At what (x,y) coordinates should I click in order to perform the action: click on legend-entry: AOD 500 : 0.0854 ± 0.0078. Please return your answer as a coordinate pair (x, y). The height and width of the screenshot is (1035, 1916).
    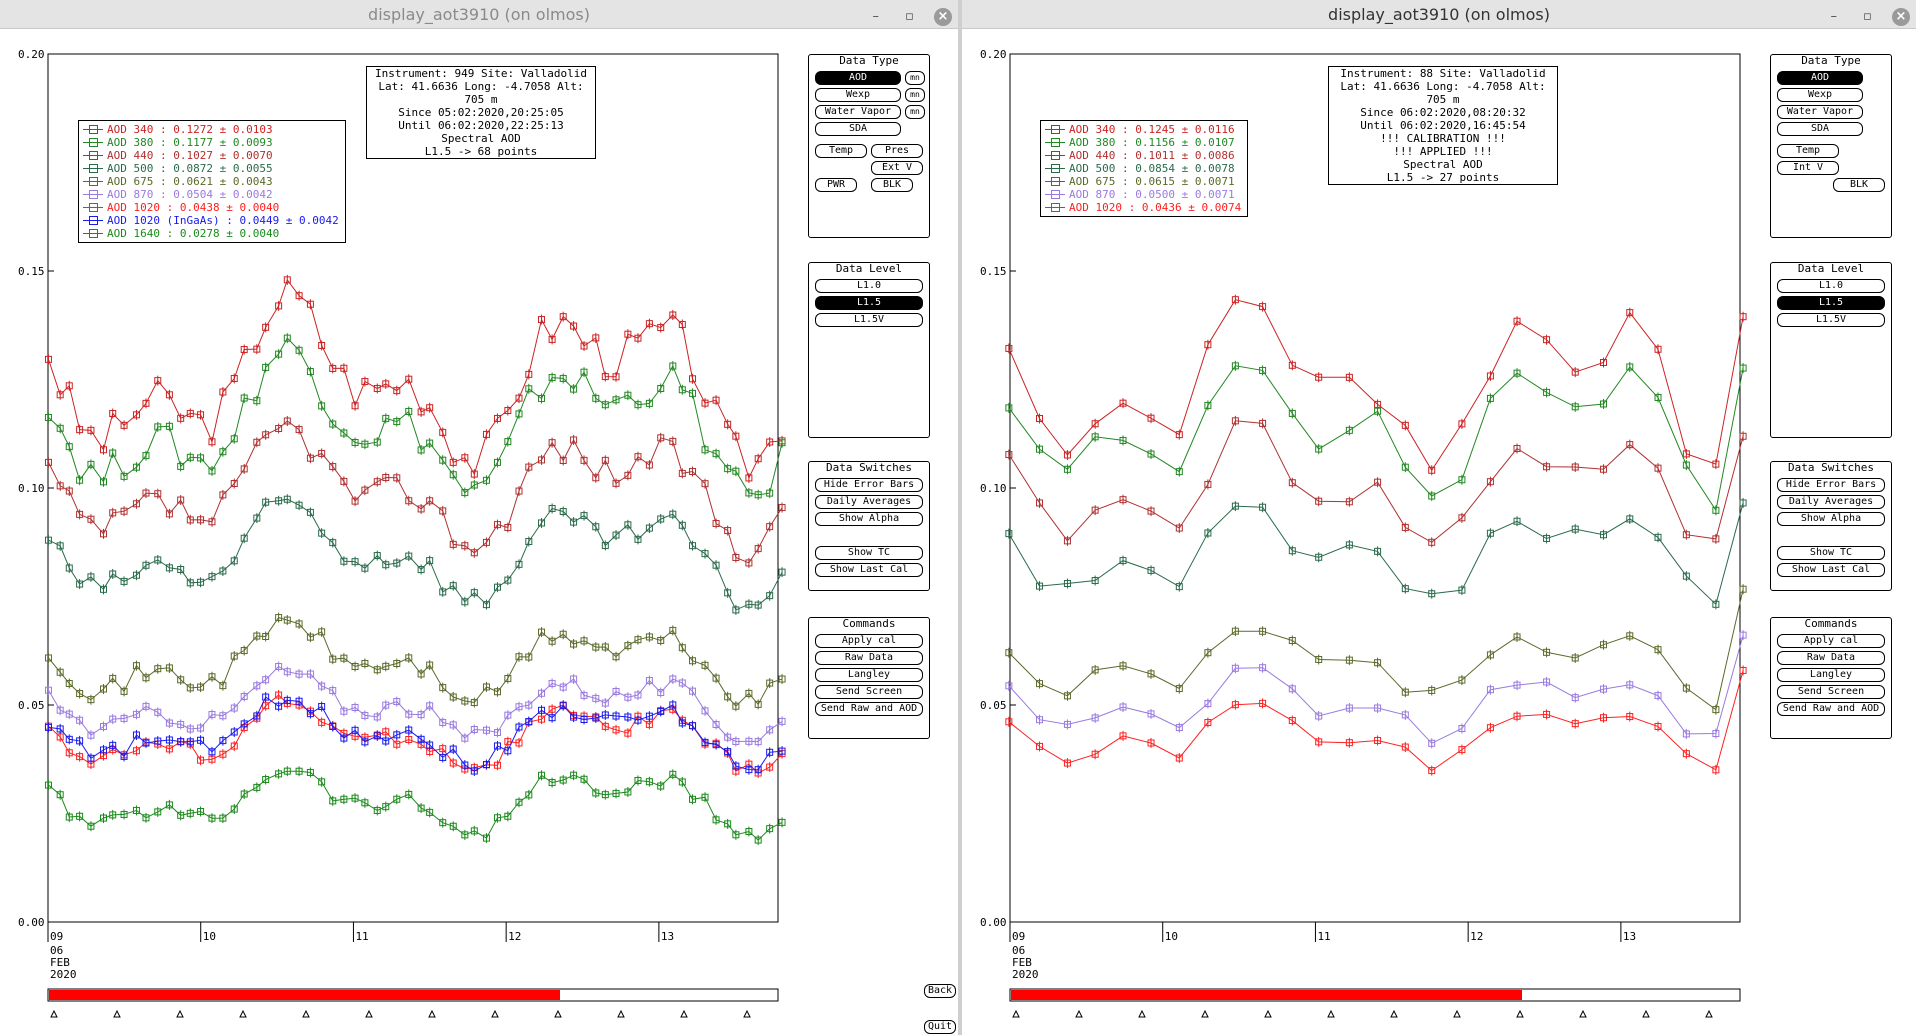
    Looking at the image, I should click on (1141, 168).